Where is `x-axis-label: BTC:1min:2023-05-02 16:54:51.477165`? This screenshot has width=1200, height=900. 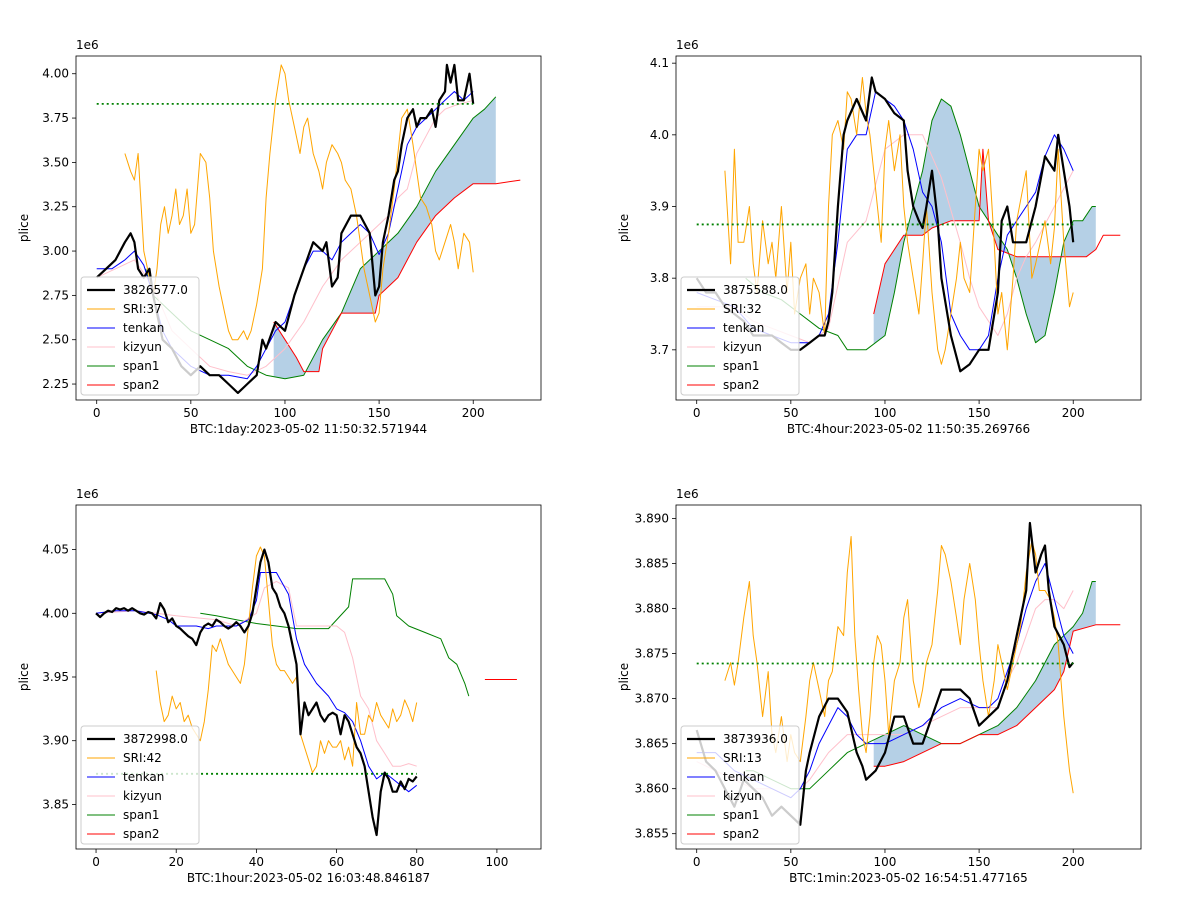 x-axis-label: BTC:1min:2023-05-02 16:54:51.477165 is located at coordinates (908, 878).